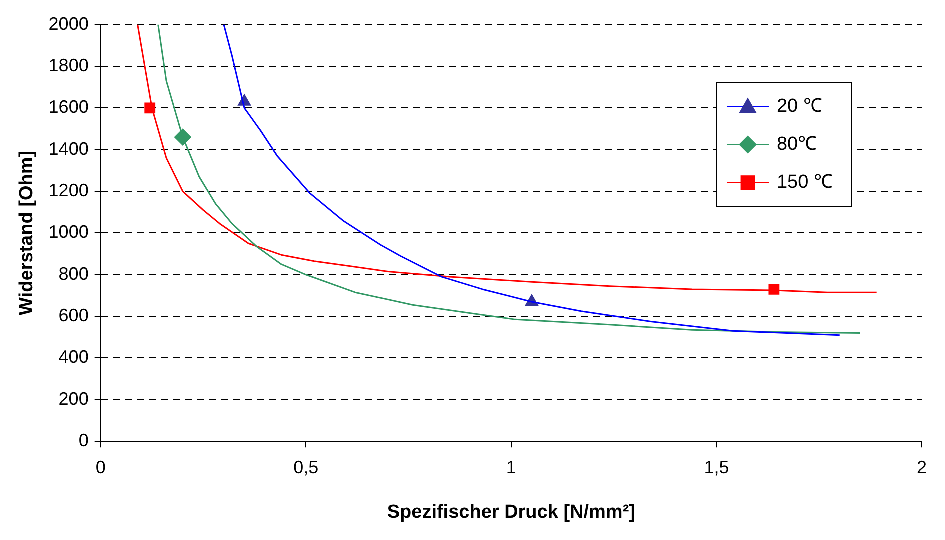 The height and width of the screenshot is (540, 945). Describe the element at coordinates (804, 183) in the screenshot. I see `legend-label: 150 ℃` at that location.